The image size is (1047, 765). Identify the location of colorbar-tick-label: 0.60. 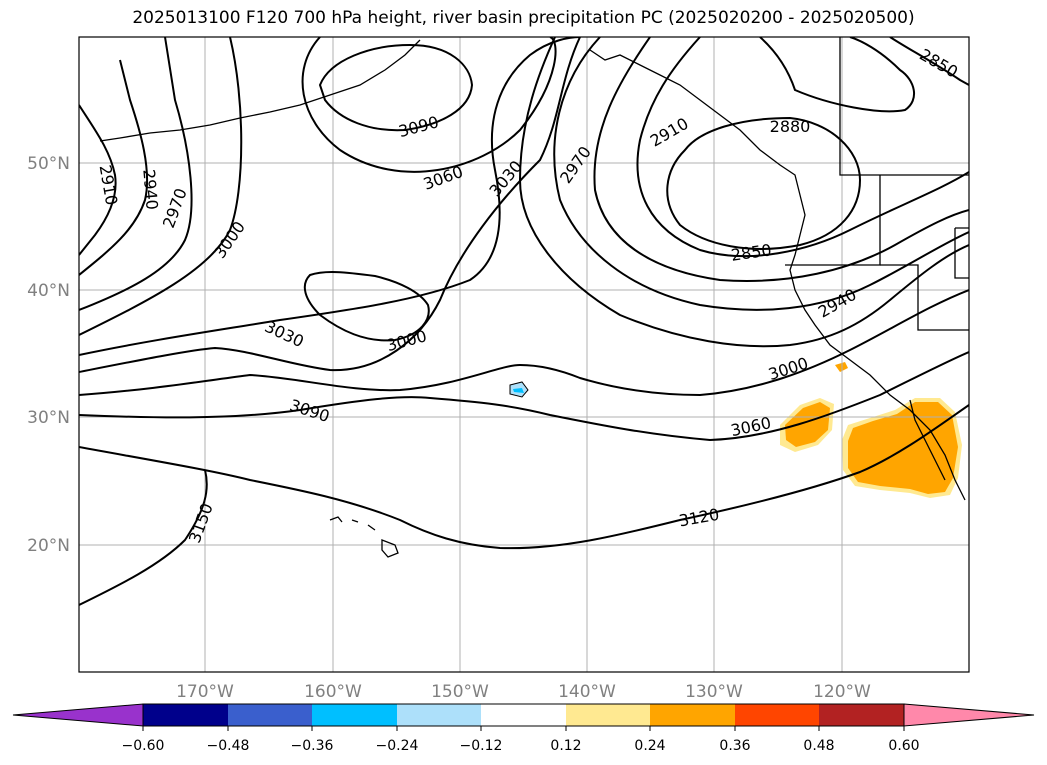
(903, 746).